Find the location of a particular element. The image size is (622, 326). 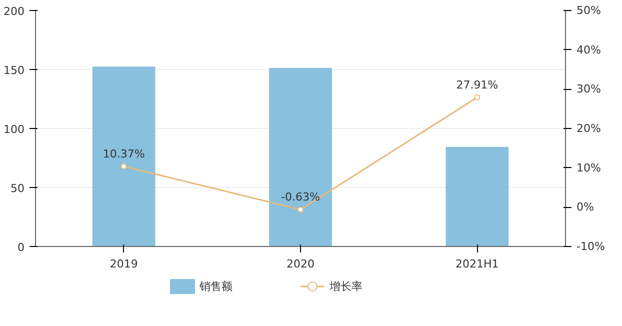

x-tick-label: 2019 is located at coordinates (124, 264).